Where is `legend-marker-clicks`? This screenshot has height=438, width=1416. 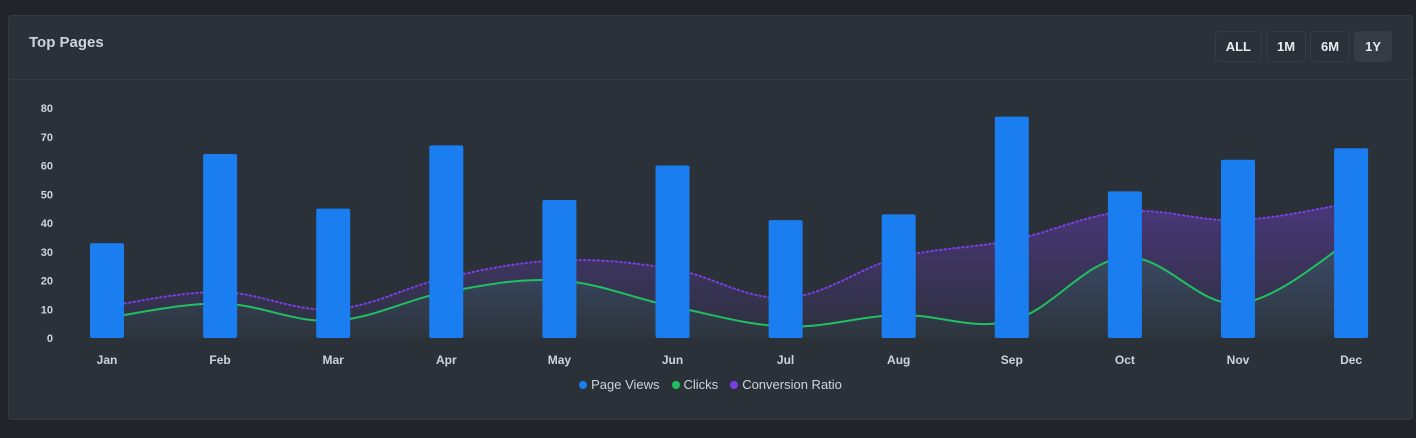
legend-marker-clicks is located at coordinates (675, 384).